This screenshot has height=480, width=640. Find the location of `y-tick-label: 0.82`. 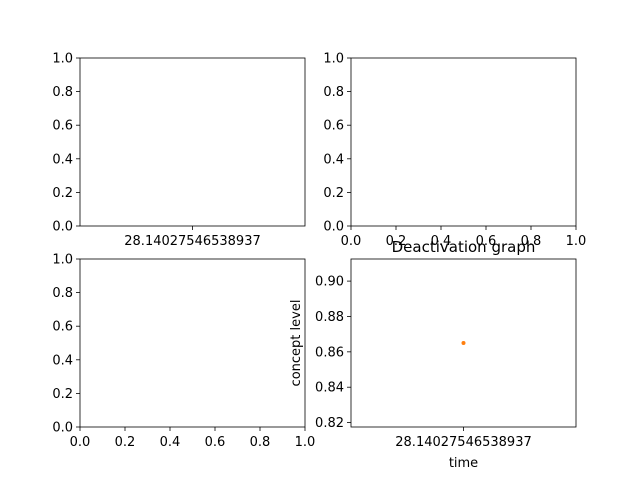

y-tick-label: 0.82 is located at coordinates (329, 423).